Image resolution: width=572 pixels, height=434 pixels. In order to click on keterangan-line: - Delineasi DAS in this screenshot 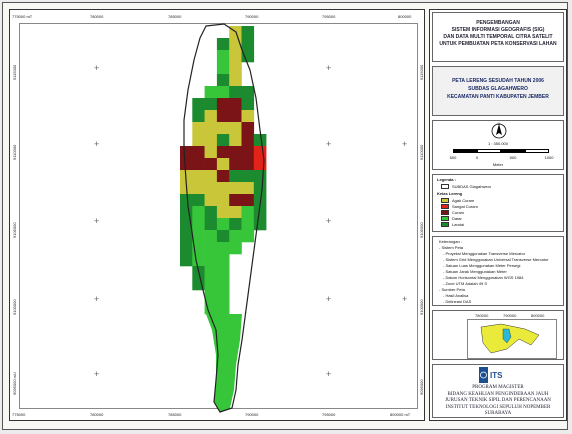, I will do `click(457, 301)`.